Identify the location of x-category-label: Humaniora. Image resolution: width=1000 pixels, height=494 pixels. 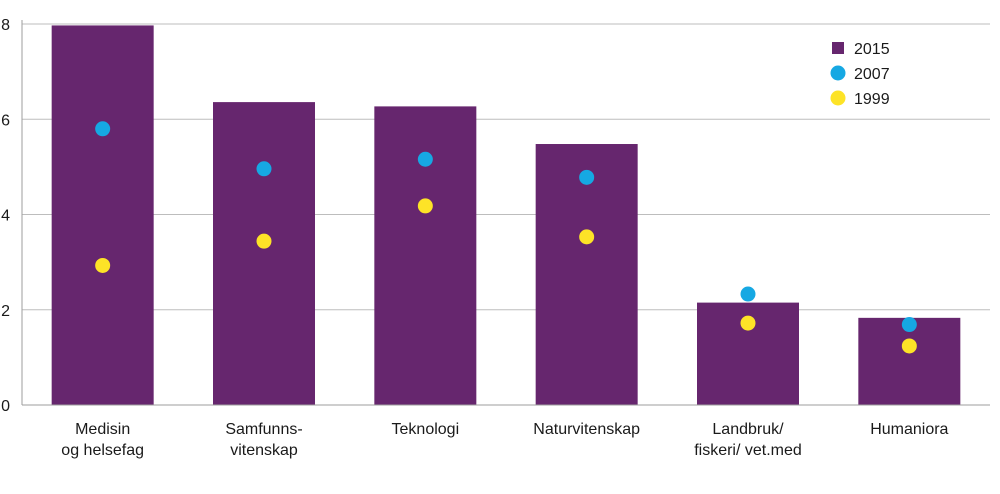
(909, 429).